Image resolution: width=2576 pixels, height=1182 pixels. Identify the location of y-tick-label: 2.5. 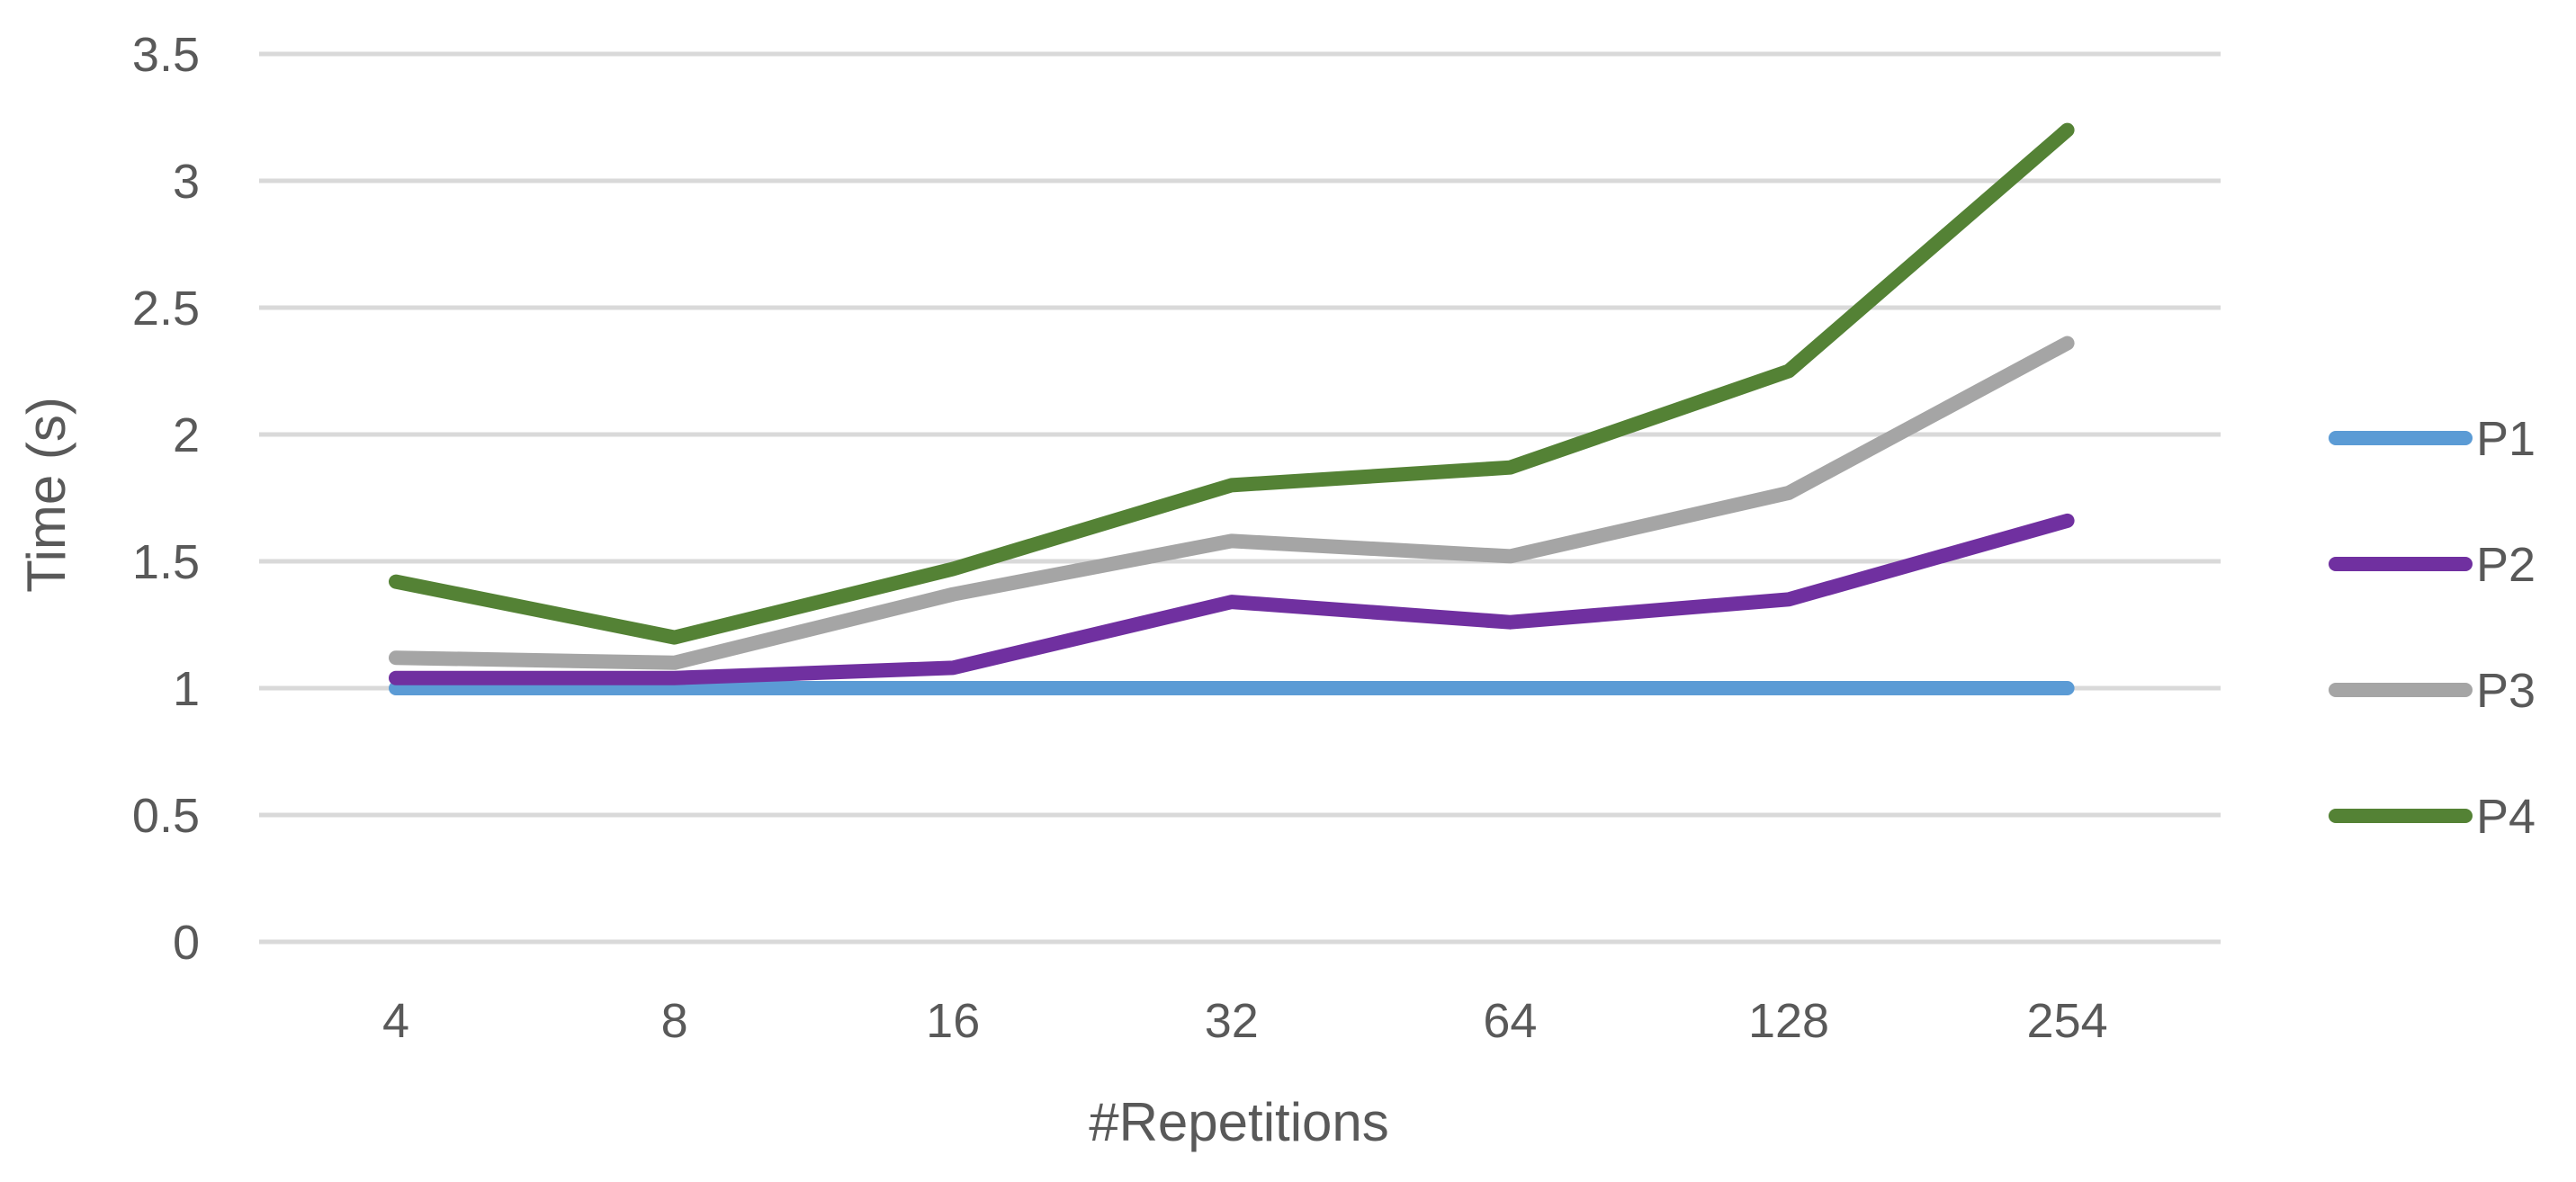
(166, 309).